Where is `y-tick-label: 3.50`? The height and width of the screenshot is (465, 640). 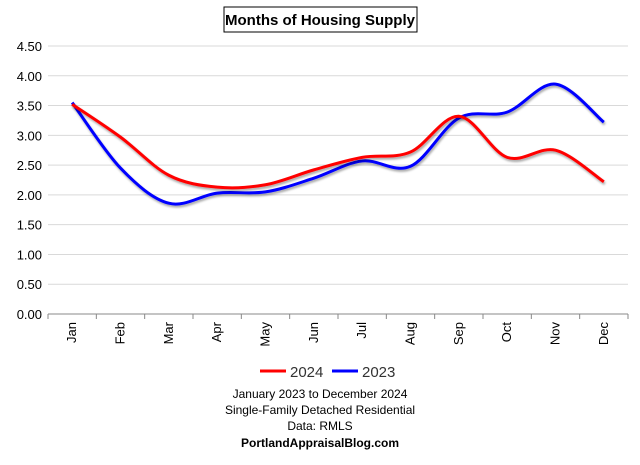
y-tick-label: 3.50 is located at coordinates (29, 106).